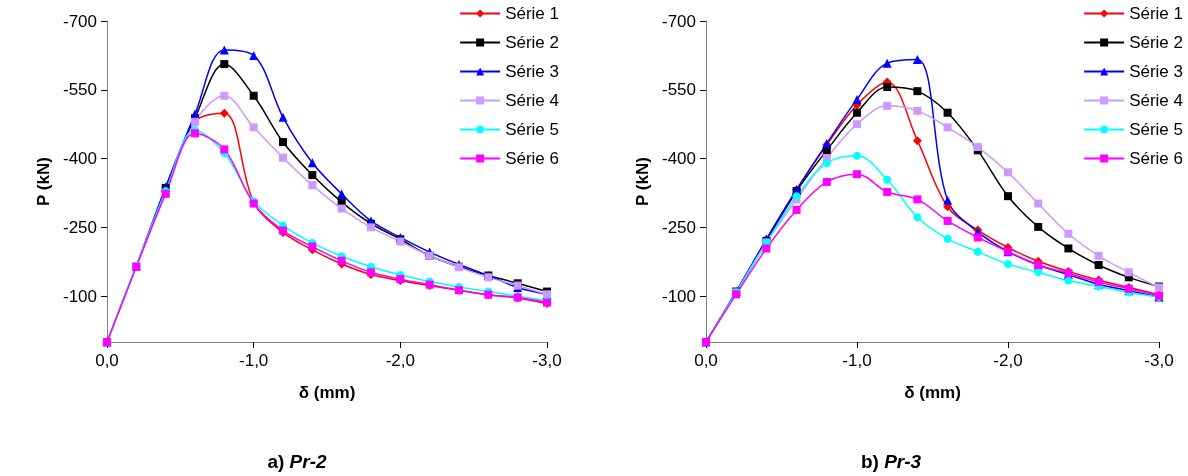  What do you see at coordinates (891, 461) in the screenshot?
I see `text: b) Pr-3` at bounding box center [891, 461].